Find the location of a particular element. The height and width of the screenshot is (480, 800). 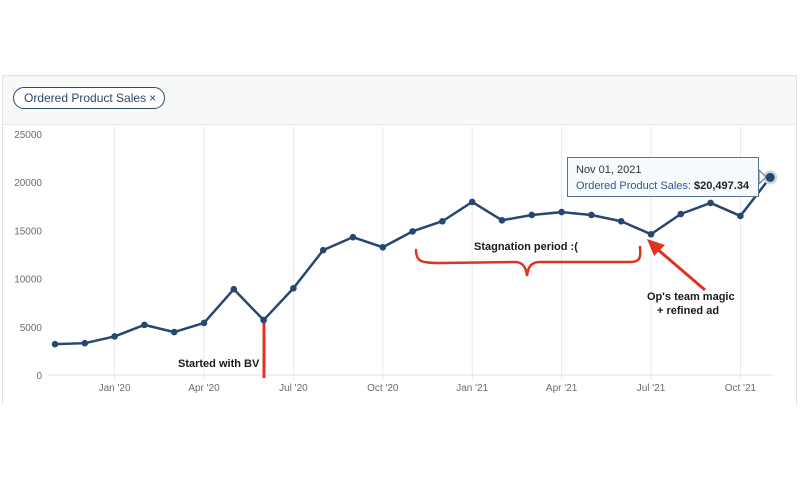

tooltip-value: $20,497.34 is located at coordinates (722, 186).